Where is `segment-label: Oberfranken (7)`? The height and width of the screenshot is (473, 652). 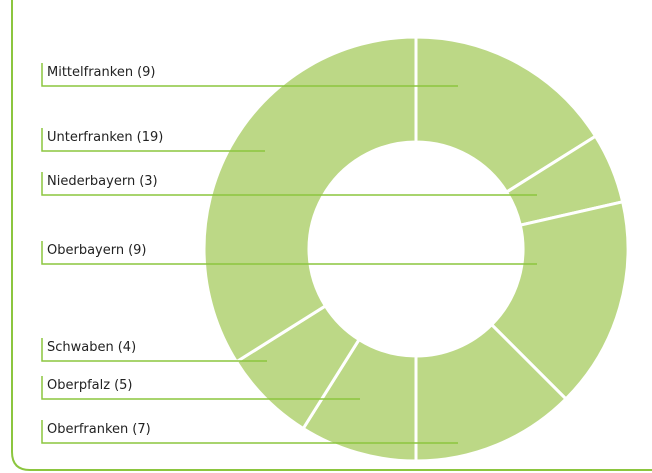 segment-label: Oberfranken (7) is located at coordinates (99, 429).